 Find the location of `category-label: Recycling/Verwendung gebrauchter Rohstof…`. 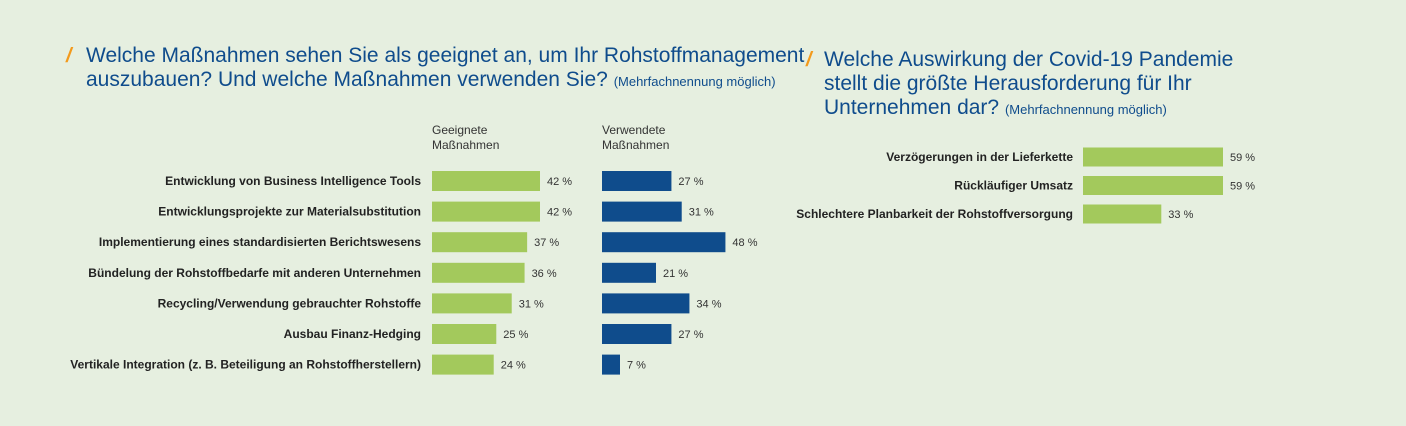

category-label: Recycling/Verwendung gebrauchter Rohstof… is located at coordinates (290, 303).